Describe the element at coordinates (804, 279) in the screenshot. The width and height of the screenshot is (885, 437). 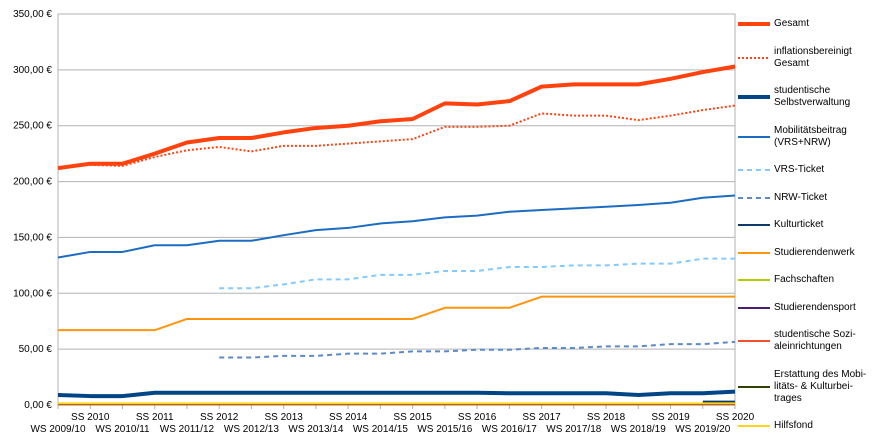
I see `legend-label: Fachschaften` at that location.